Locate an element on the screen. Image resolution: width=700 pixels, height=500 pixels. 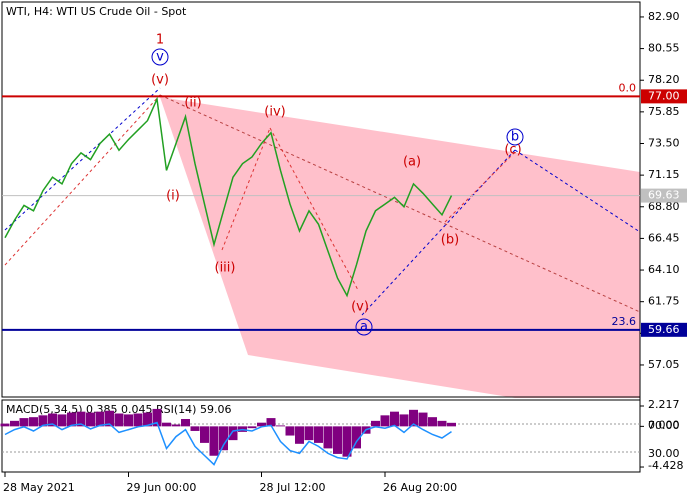
level-label: 59.66 is located at coordinates (664, 329).